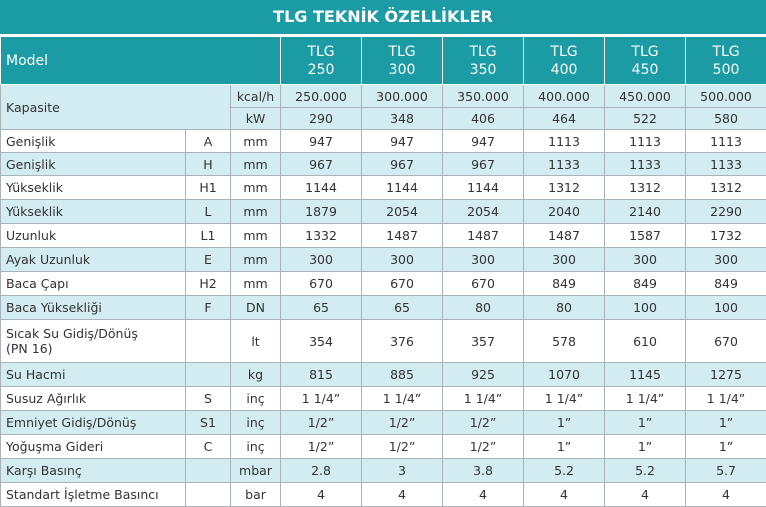  I want to click on unit-cell: kcal/h, so click(255, 96).